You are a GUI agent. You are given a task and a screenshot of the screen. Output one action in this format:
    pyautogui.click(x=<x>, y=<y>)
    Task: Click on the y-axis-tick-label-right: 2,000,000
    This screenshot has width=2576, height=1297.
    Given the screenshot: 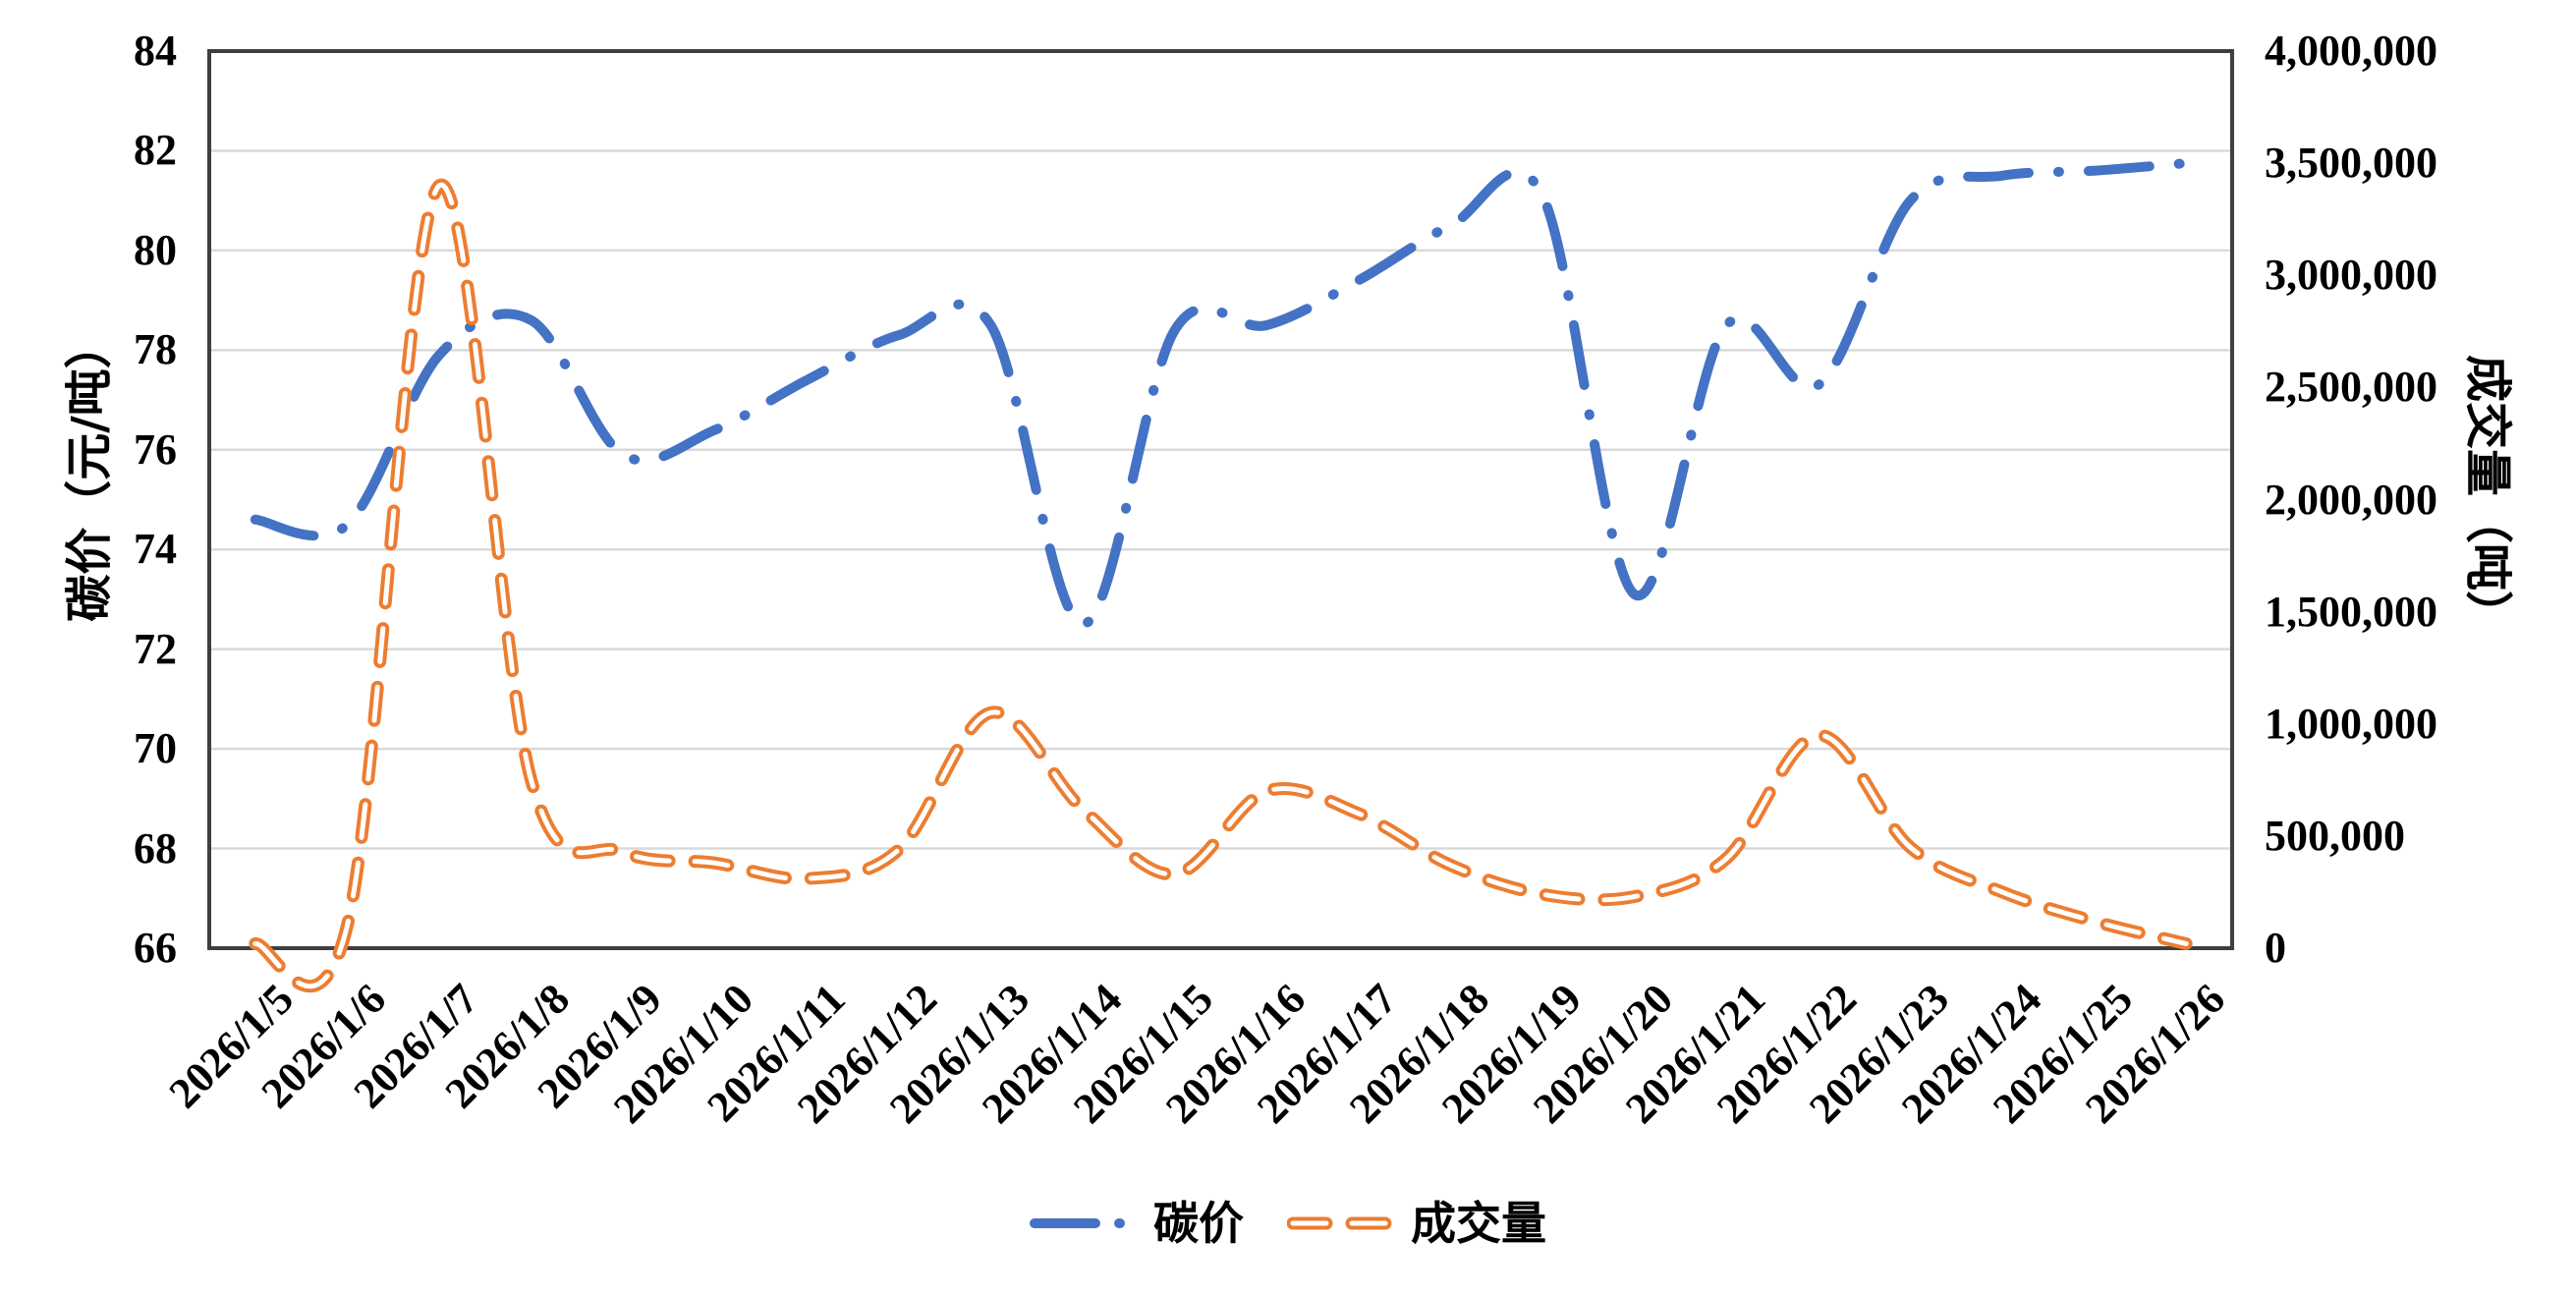 What is the action you would take?
    pyautogui.click(x=2351, y=499)
    